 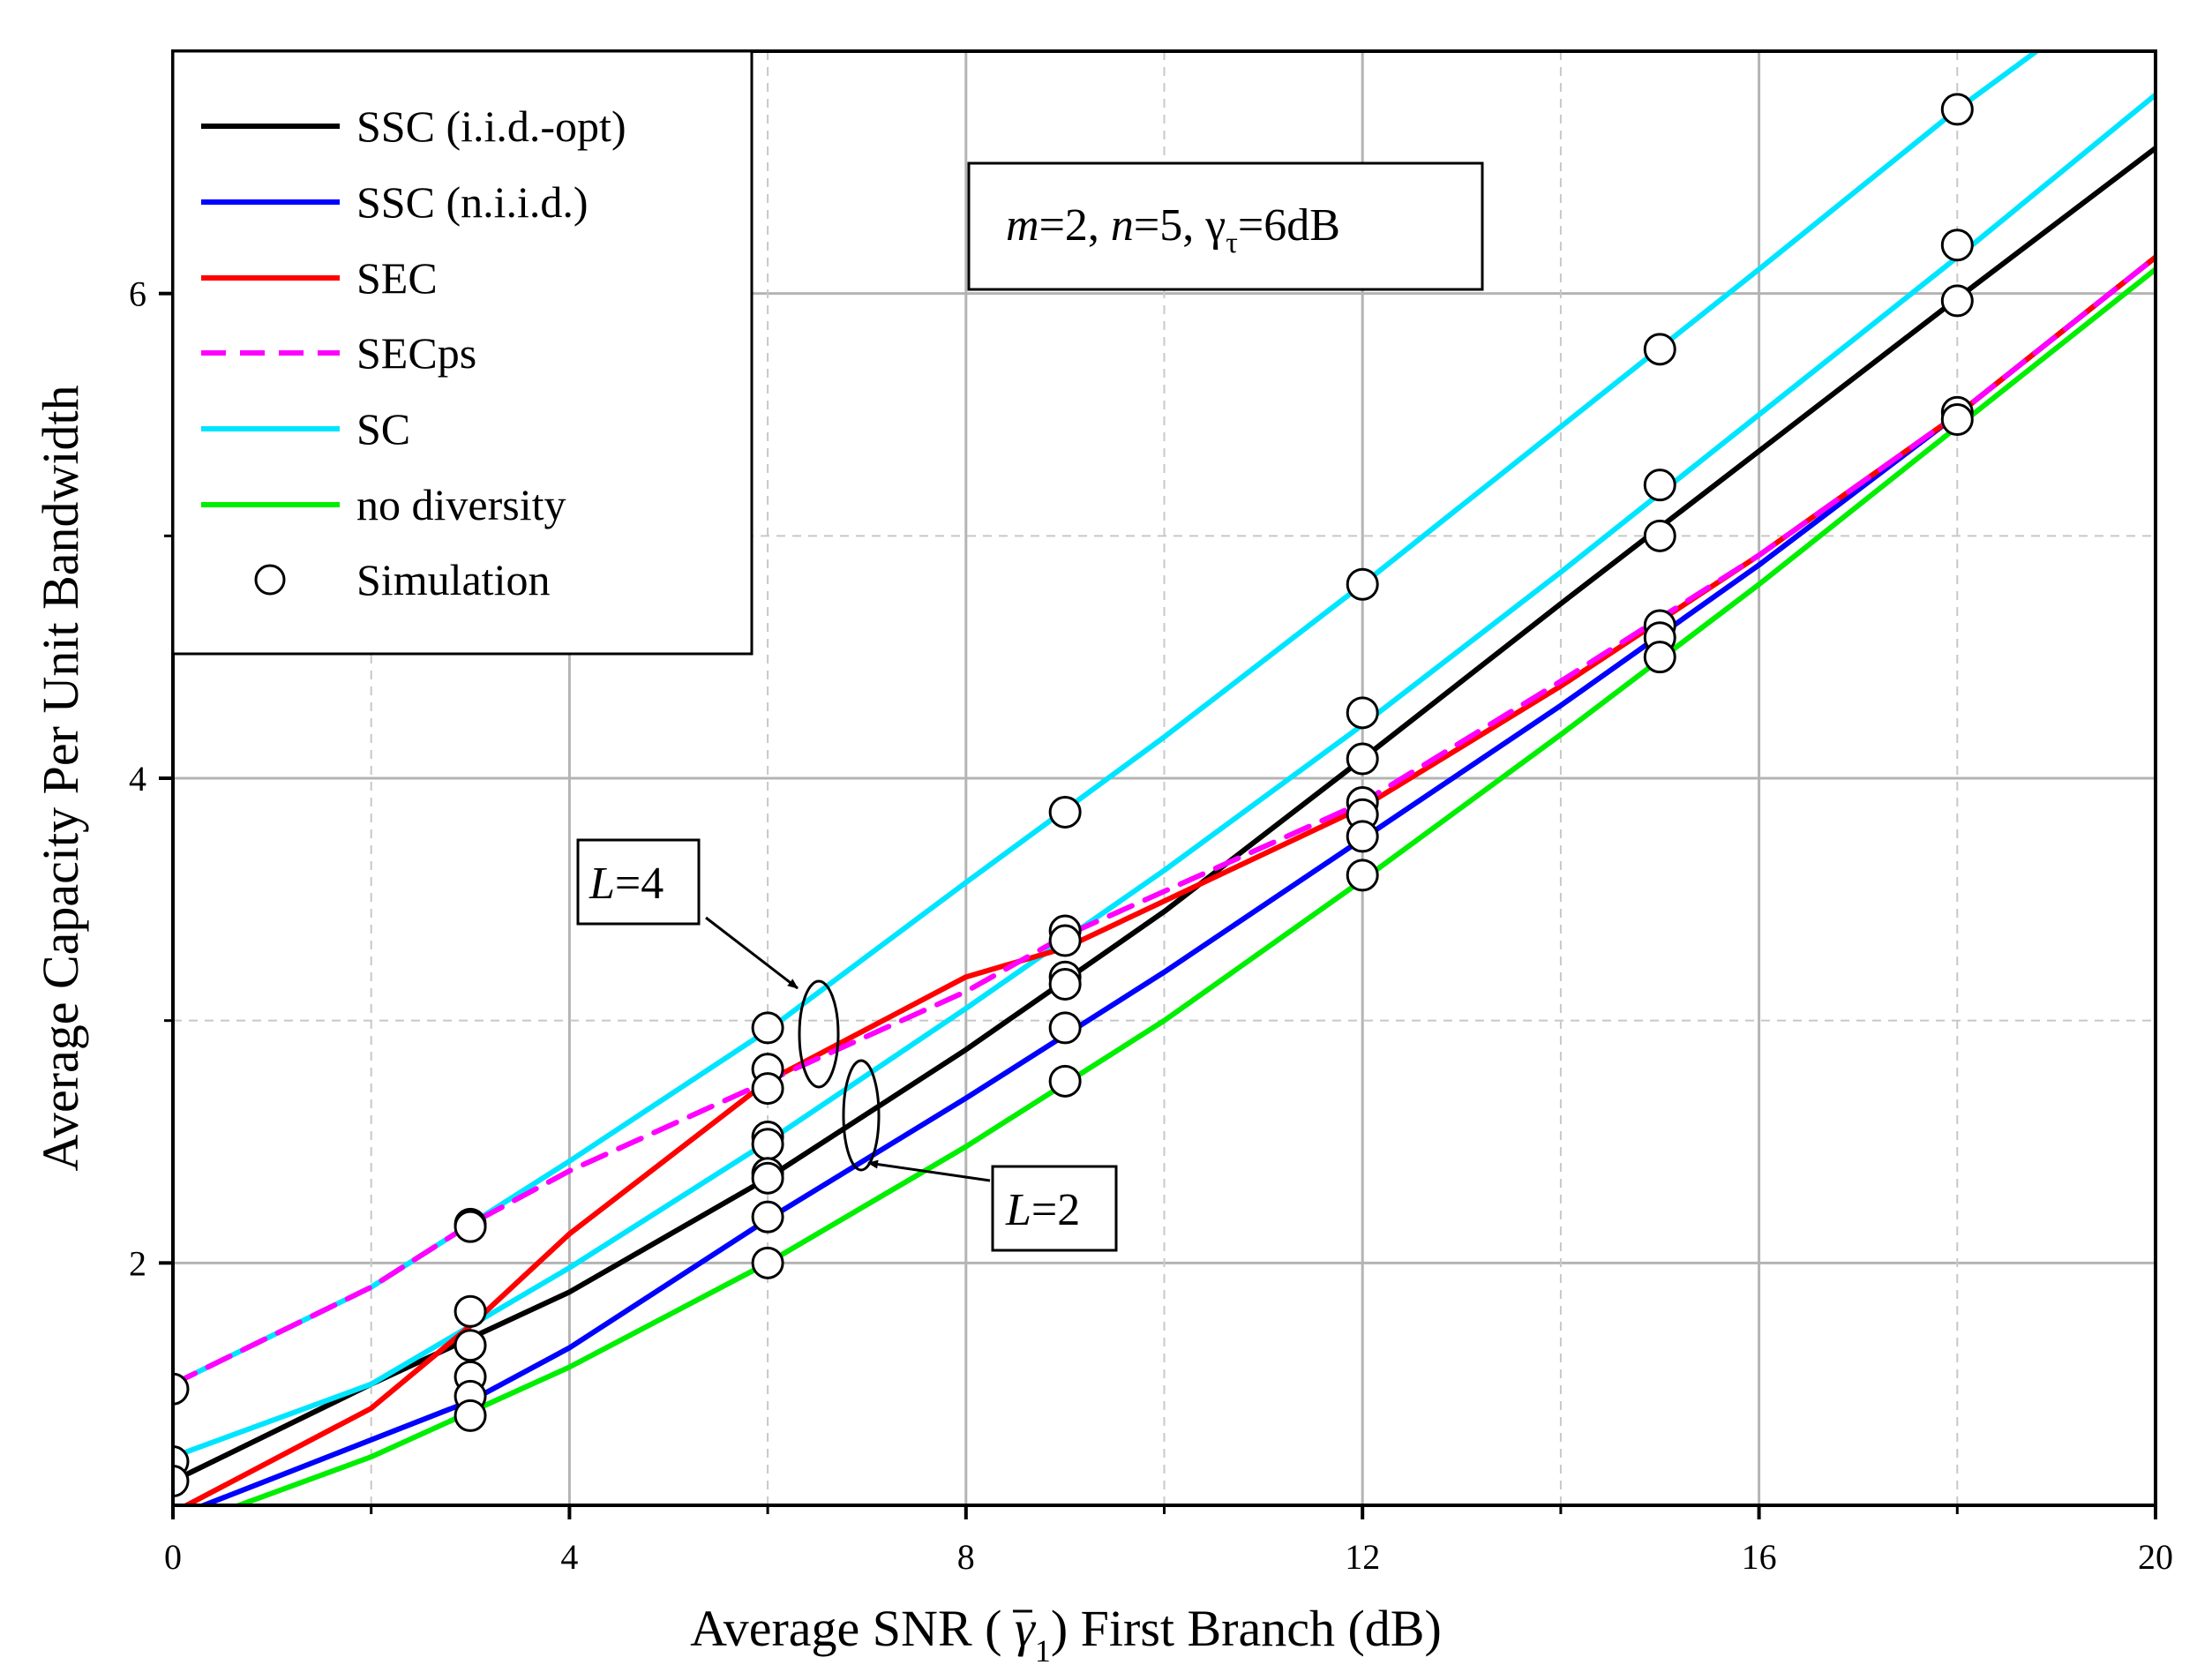 I want to click on l4-annotation: L=4, so click(x=708, y=963).